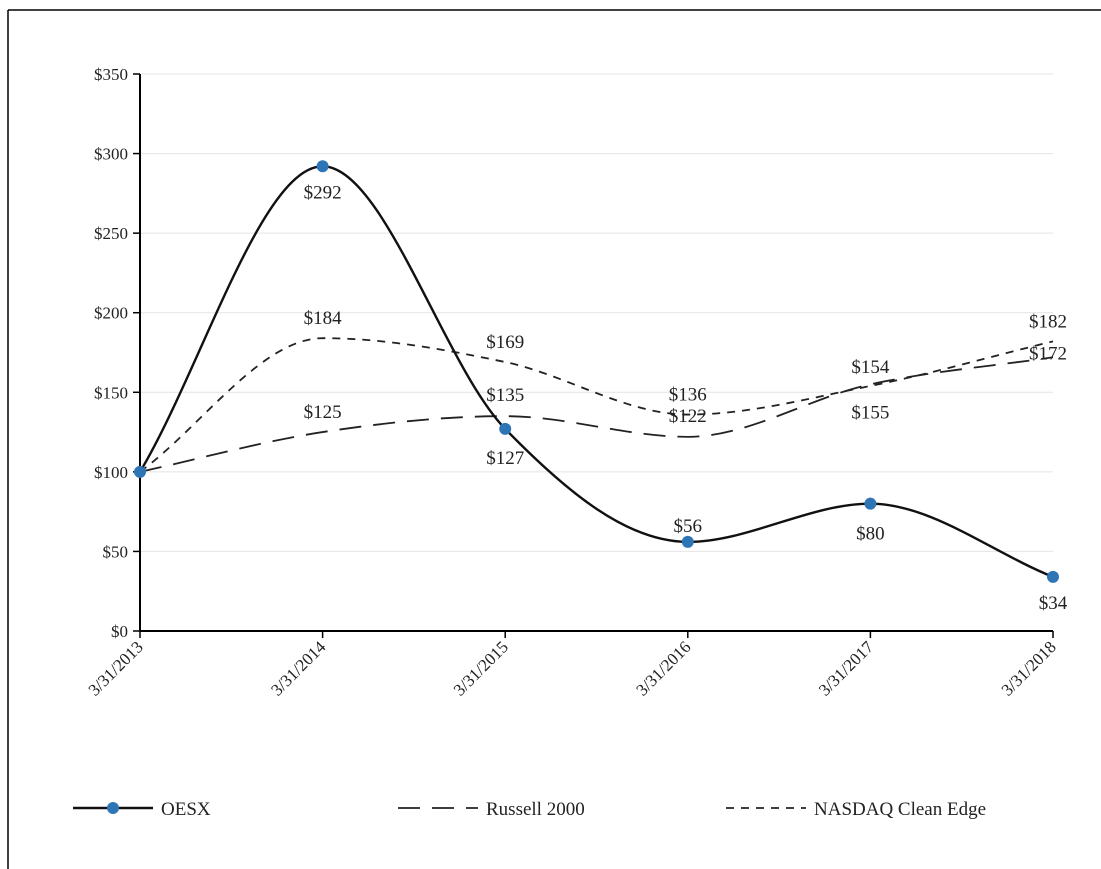 This screenshot has width=1101, height=869. What do you see at coordinates (481, 668) in the screenshot?
I see `x-tick-label: 3/31/2015` at bounding box center [481, 668].